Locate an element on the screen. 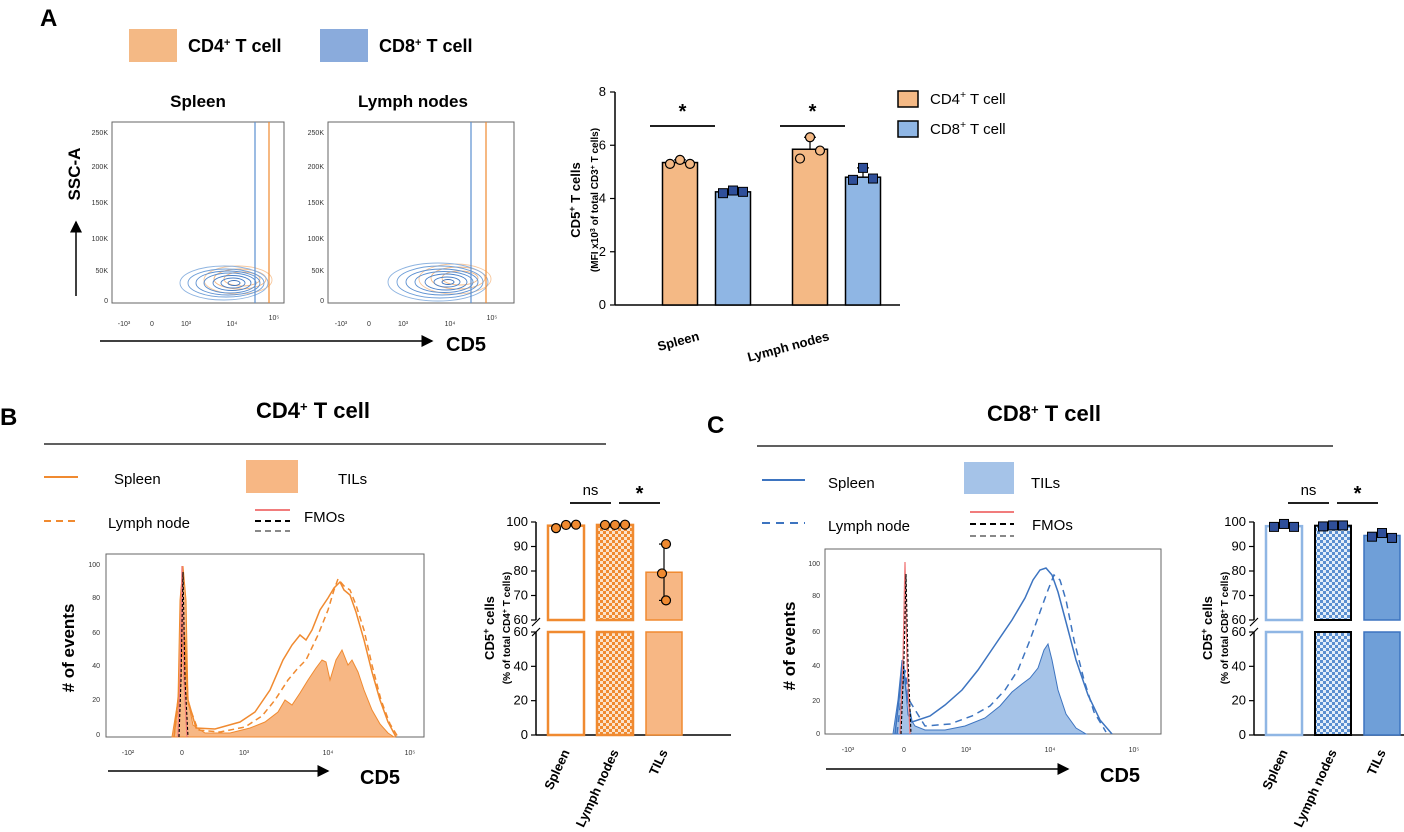 This screenshot has height=832, width=1404. panel-b-letter: B is located at coordinates (8, 417).